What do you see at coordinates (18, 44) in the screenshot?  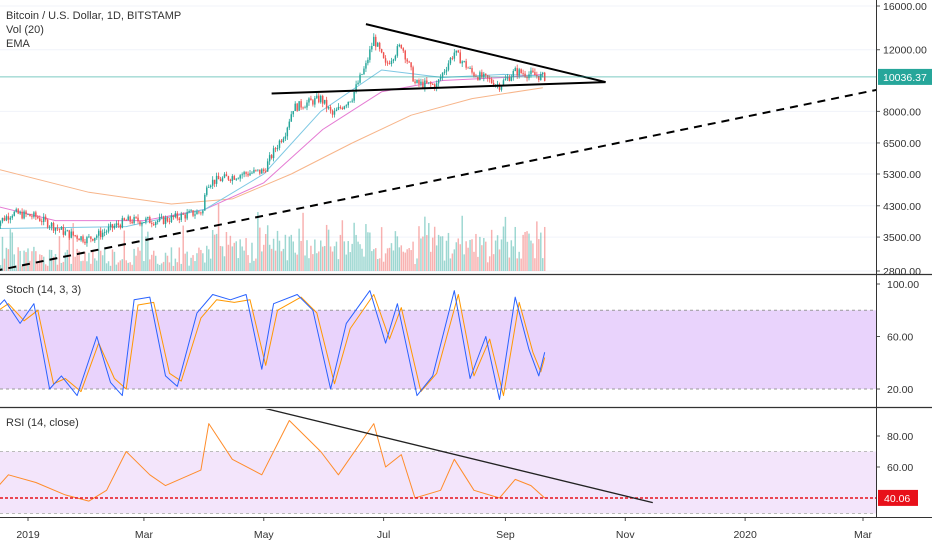 I see `ema-indicator-label: EMA` at bounding box center [18, 44].